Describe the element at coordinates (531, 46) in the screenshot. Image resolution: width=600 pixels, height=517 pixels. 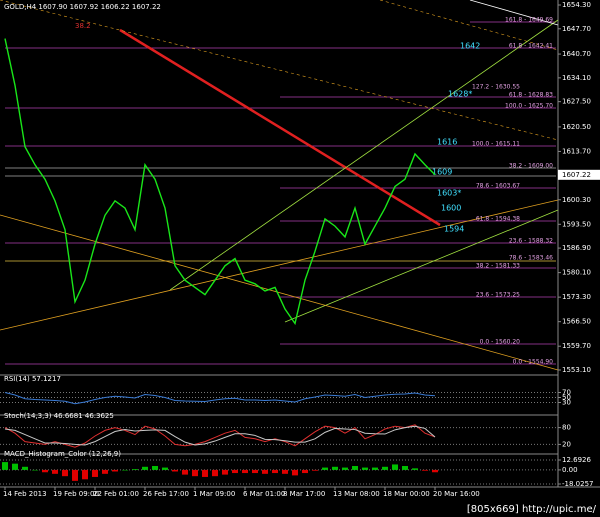
I see `fib-label: 61.8 - 1642.41` at that location.